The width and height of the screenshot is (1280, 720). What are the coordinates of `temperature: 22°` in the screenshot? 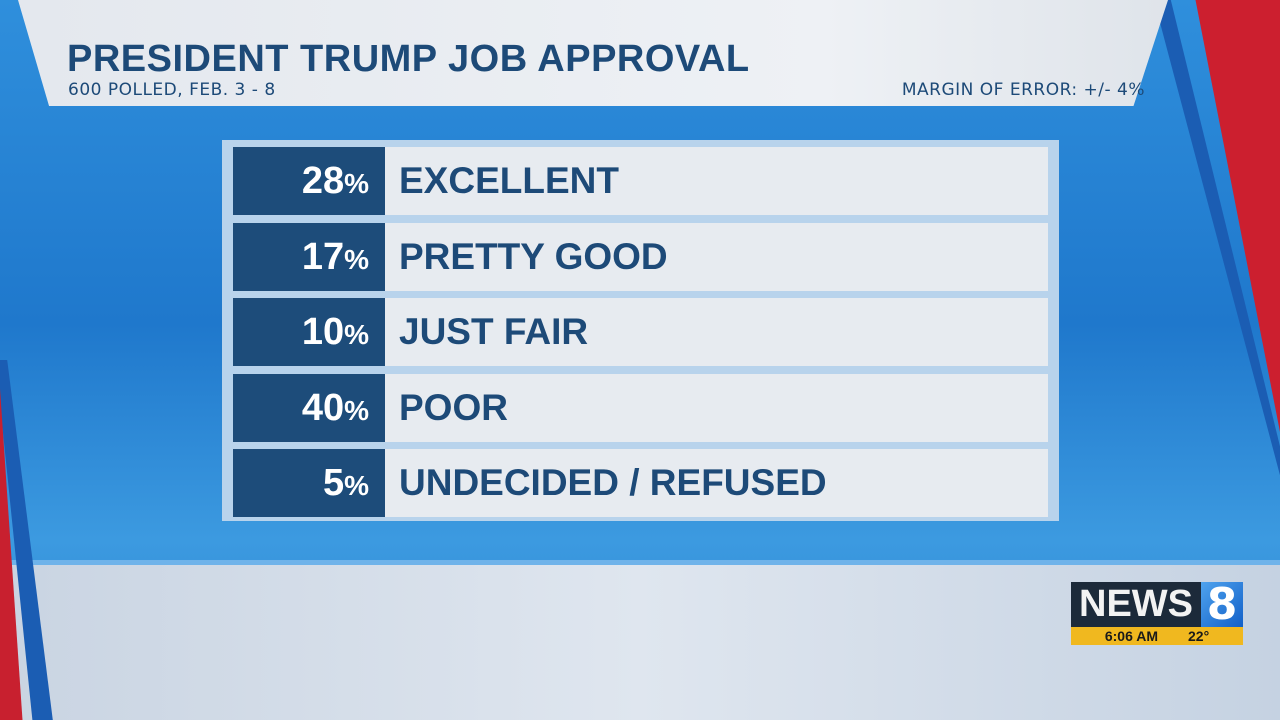 It's located at (1199, 636).